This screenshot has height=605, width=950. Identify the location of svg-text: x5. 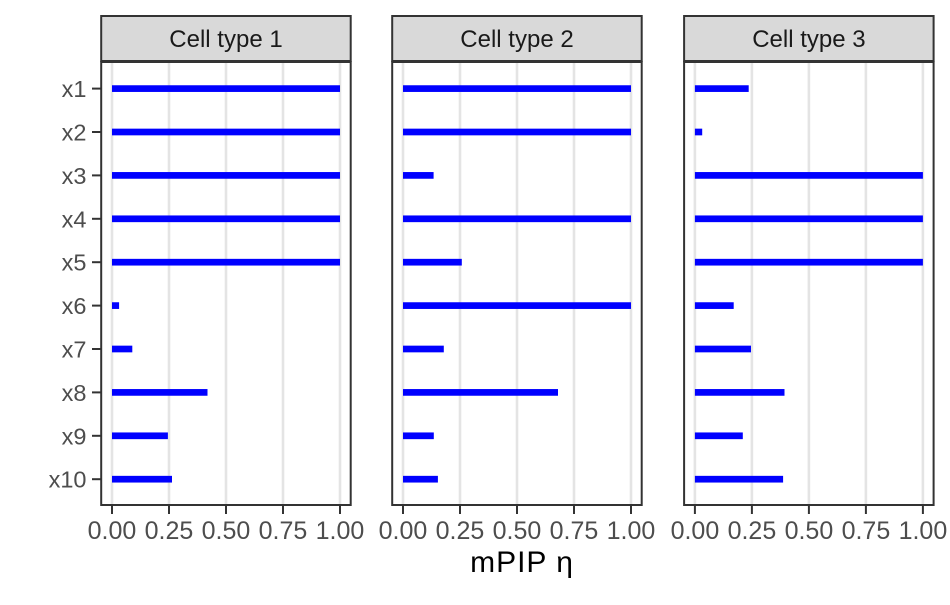
(74, 263).